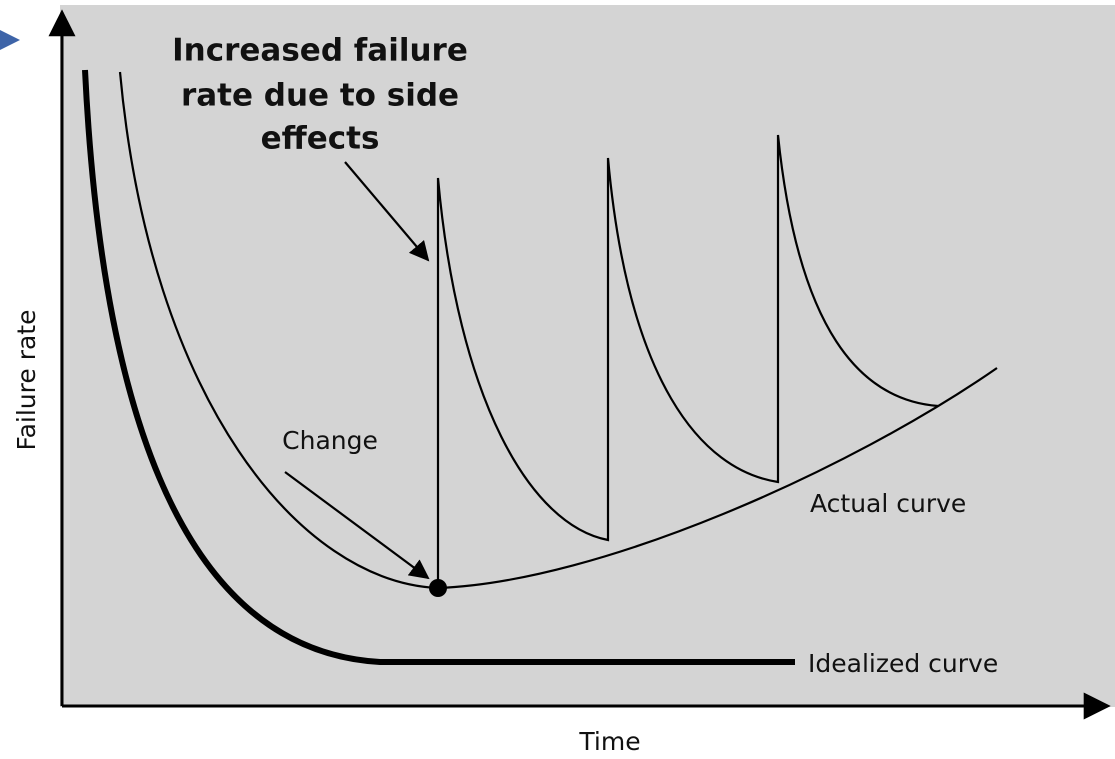 This screenshot has width=1115, height=759. What do you see at coordinates (609, 741) in the screenshot?
I see `x-axis-label: Time` at bounding box center [609, 741].